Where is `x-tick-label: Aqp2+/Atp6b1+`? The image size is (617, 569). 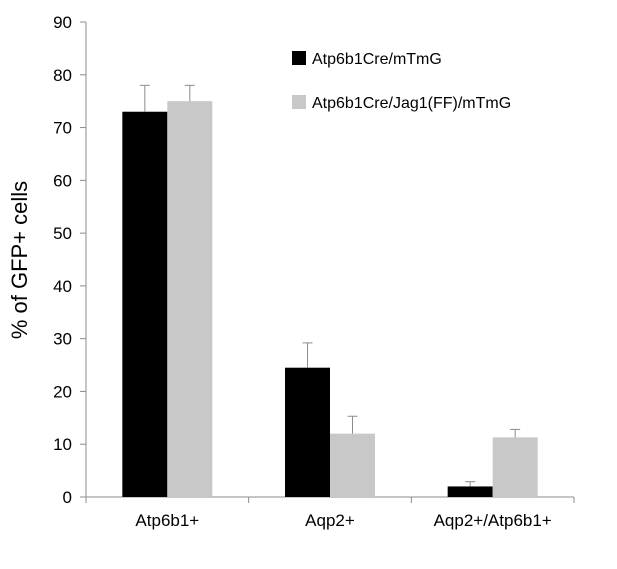
x-tick-label: Aqp2+/Atp6b1+ is located at coordinates (493, 520).